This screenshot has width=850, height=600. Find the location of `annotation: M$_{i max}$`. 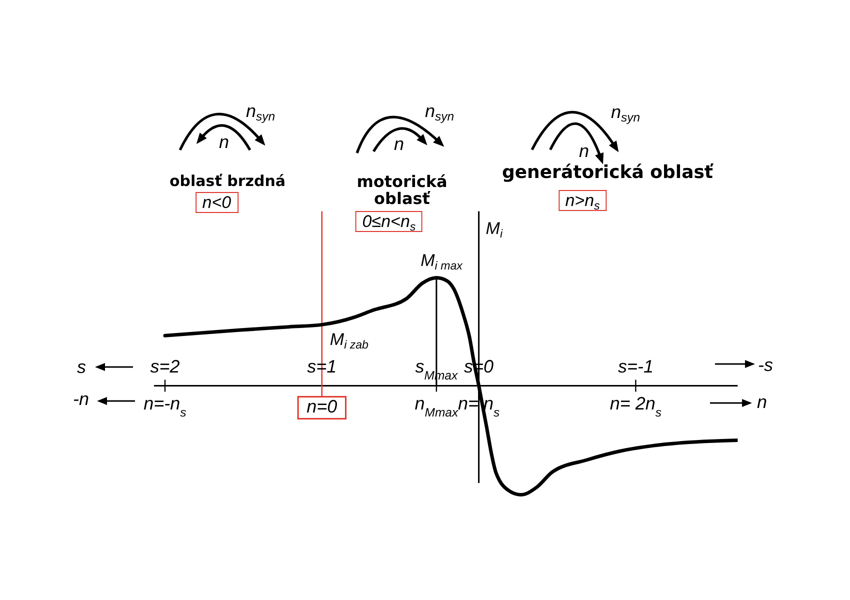

annotation: M$_{i max}$ is located at coordinates (441, 261).